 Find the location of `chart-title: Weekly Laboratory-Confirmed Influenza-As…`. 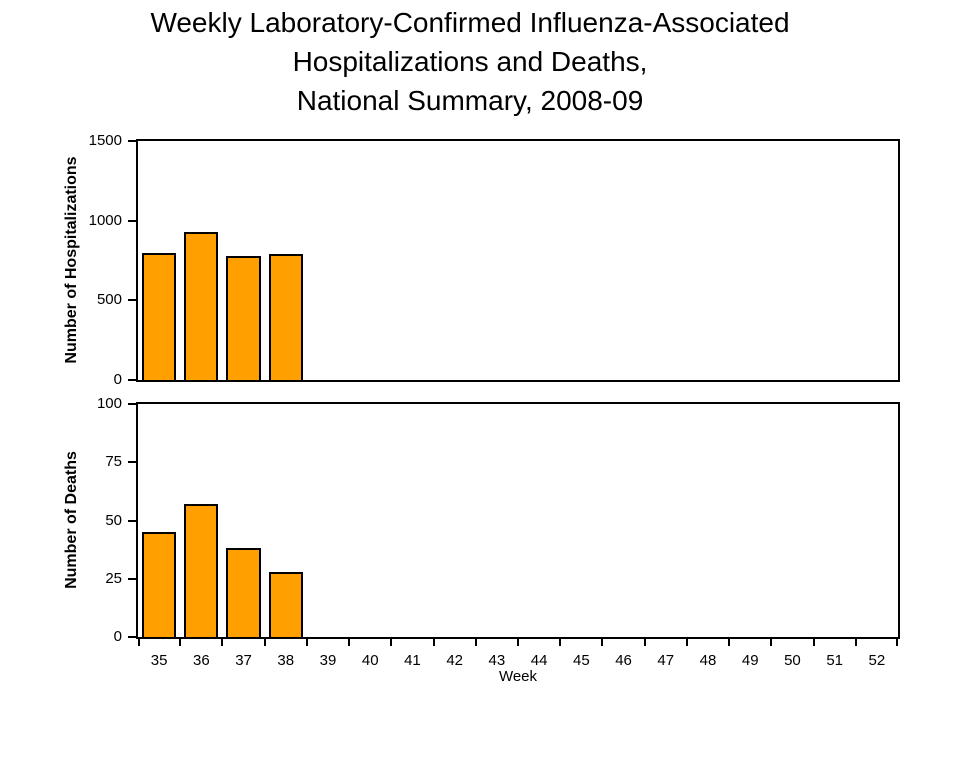

chart-title: Weekly Laboratory-Confirmed Influenza-As… is located at coordinates (470, 61).